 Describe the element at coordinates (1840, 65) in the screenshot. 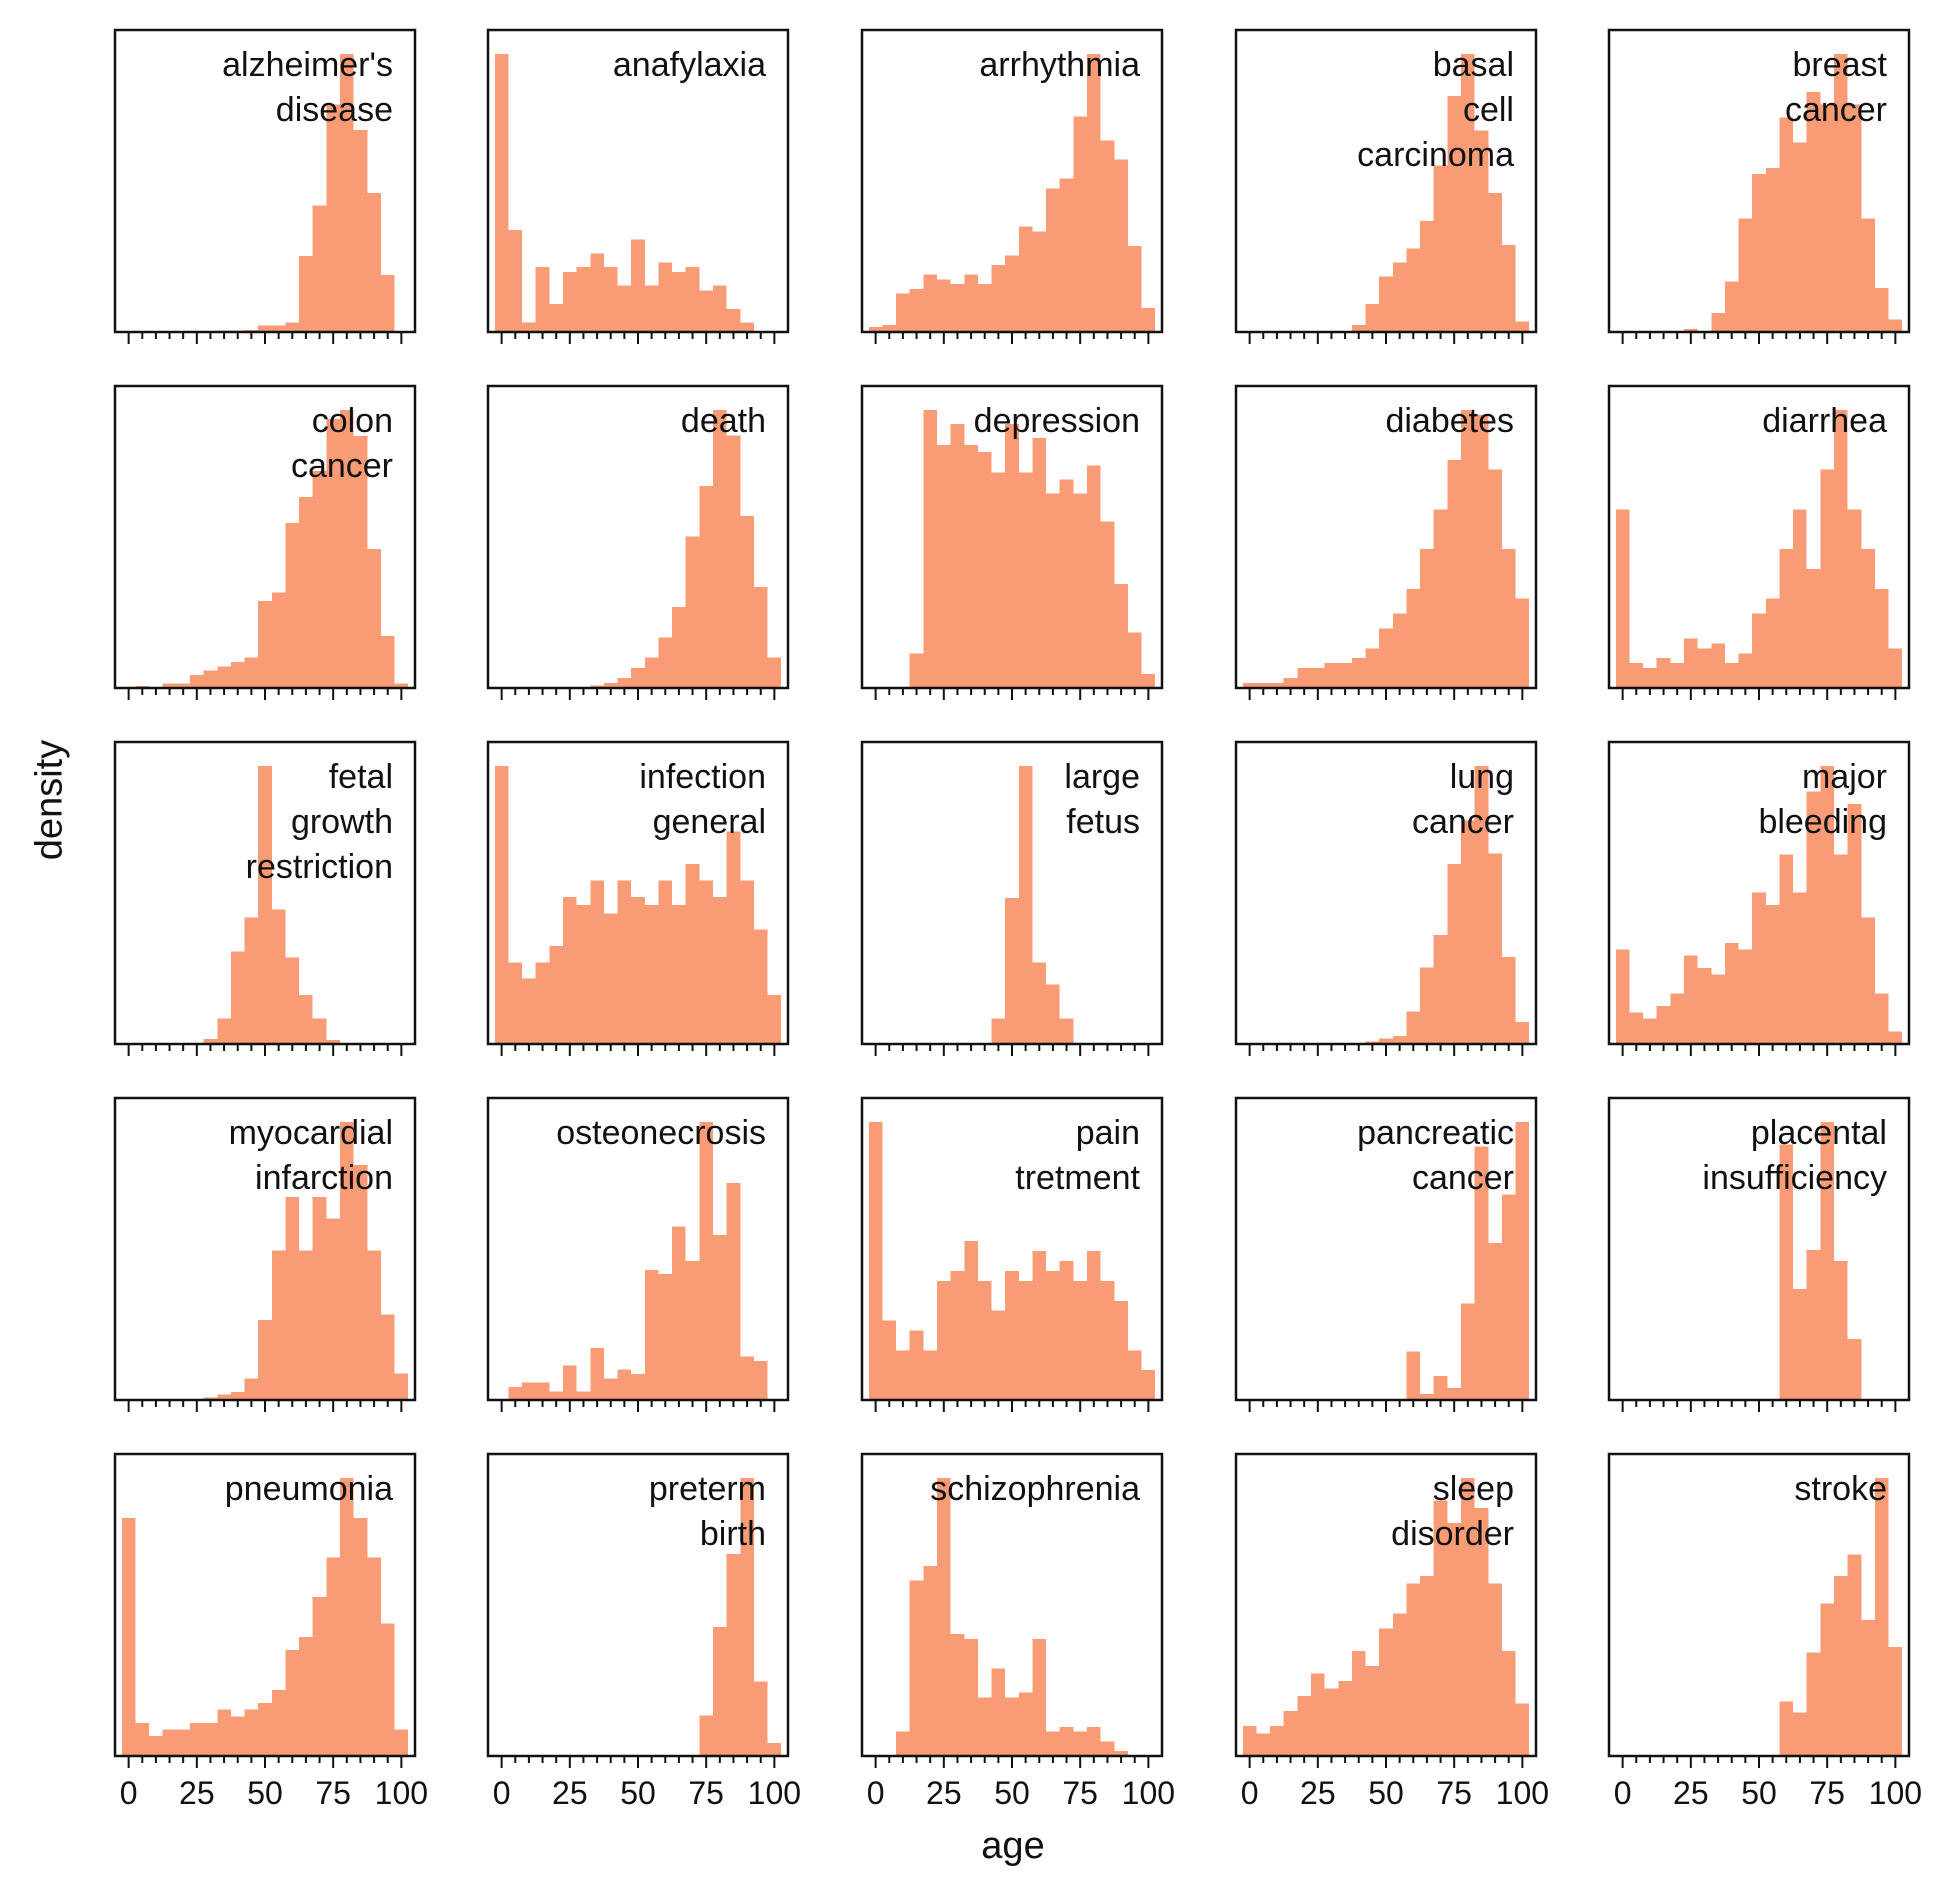

I see `panel-title-line: breast` at that location.